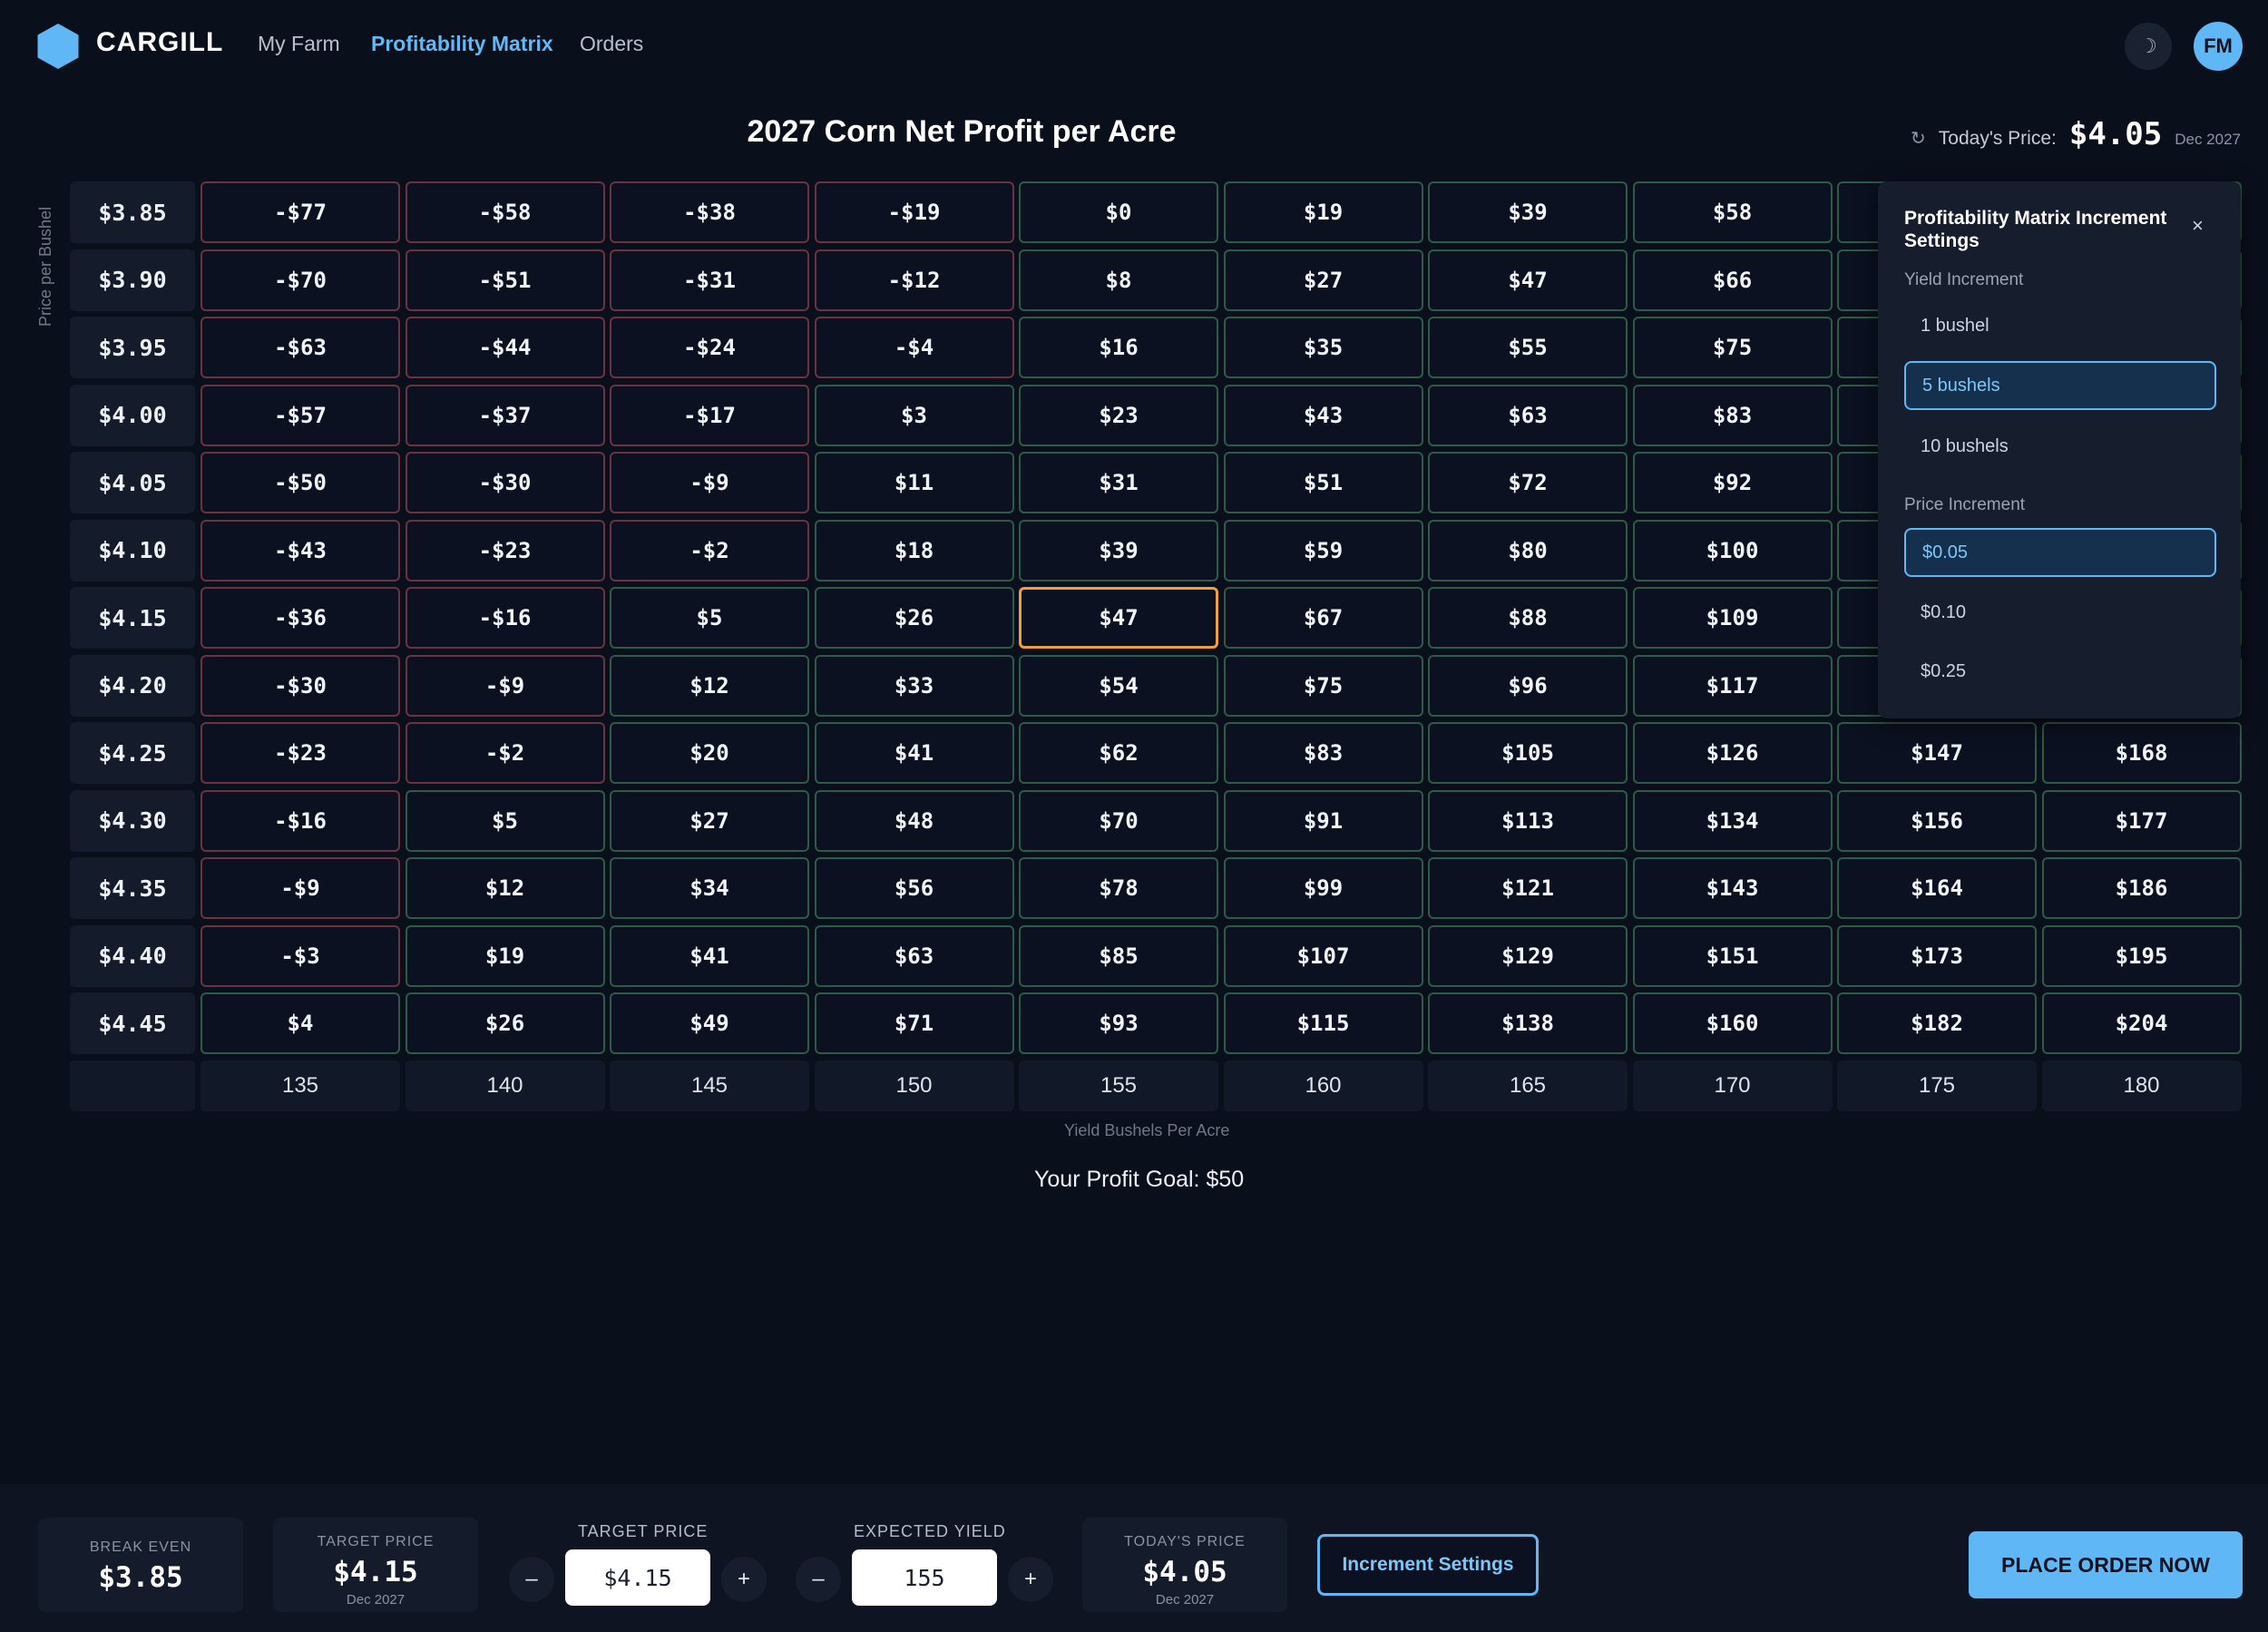 The width and height of the screenshot is (2268, 1632). What do you see at coordinates (505, 888) in the screenshot?
I see `profit-cell: $12` at bounding box center [505, 888].